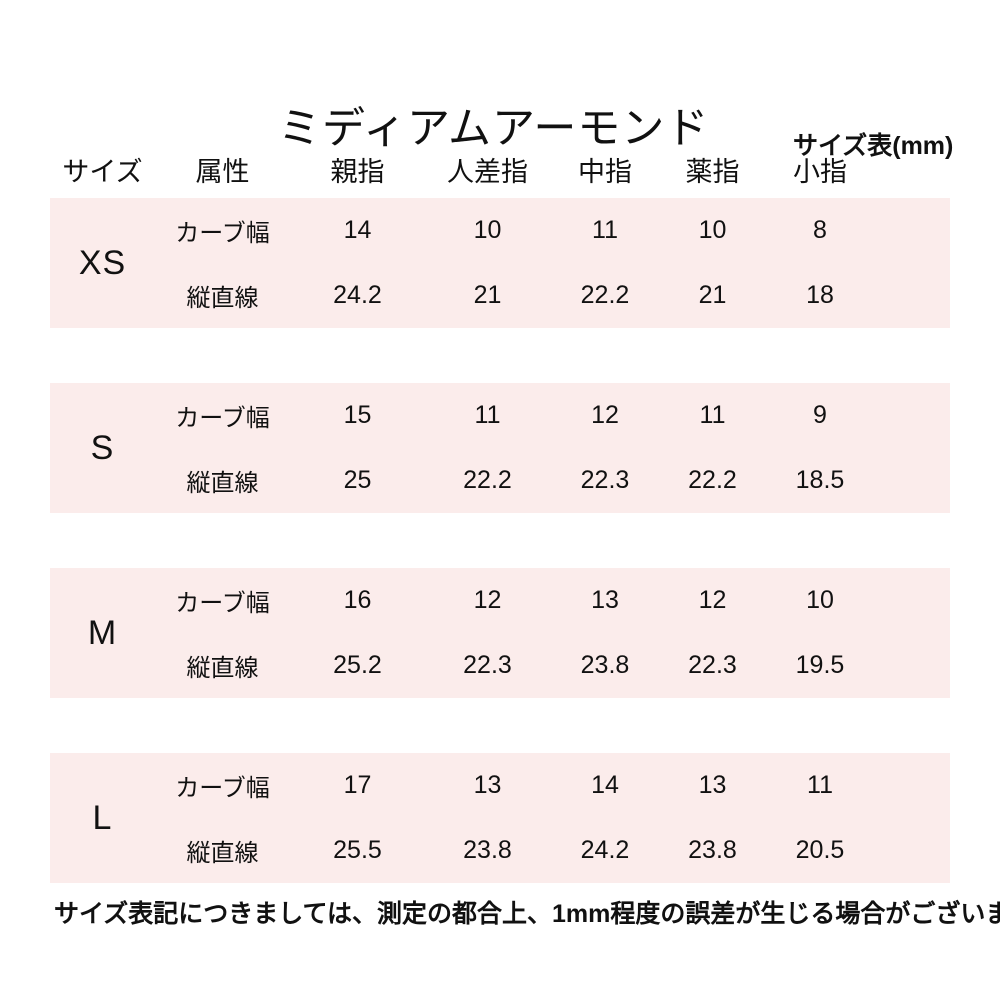  What do you see at coordinates (712, 850) in the screenshot?
I see `cell-length-ring: 23.8` at bounding box center [712, 850].